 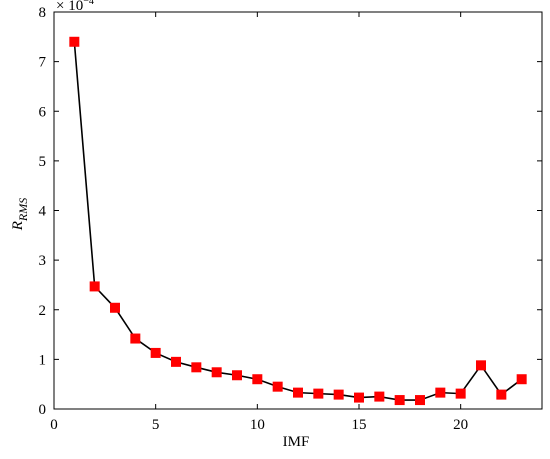 What do you see at coordinates (88, 3) in the screenshot?
I see `multiplier-exponent: −4` at bounding box center [88, 3].